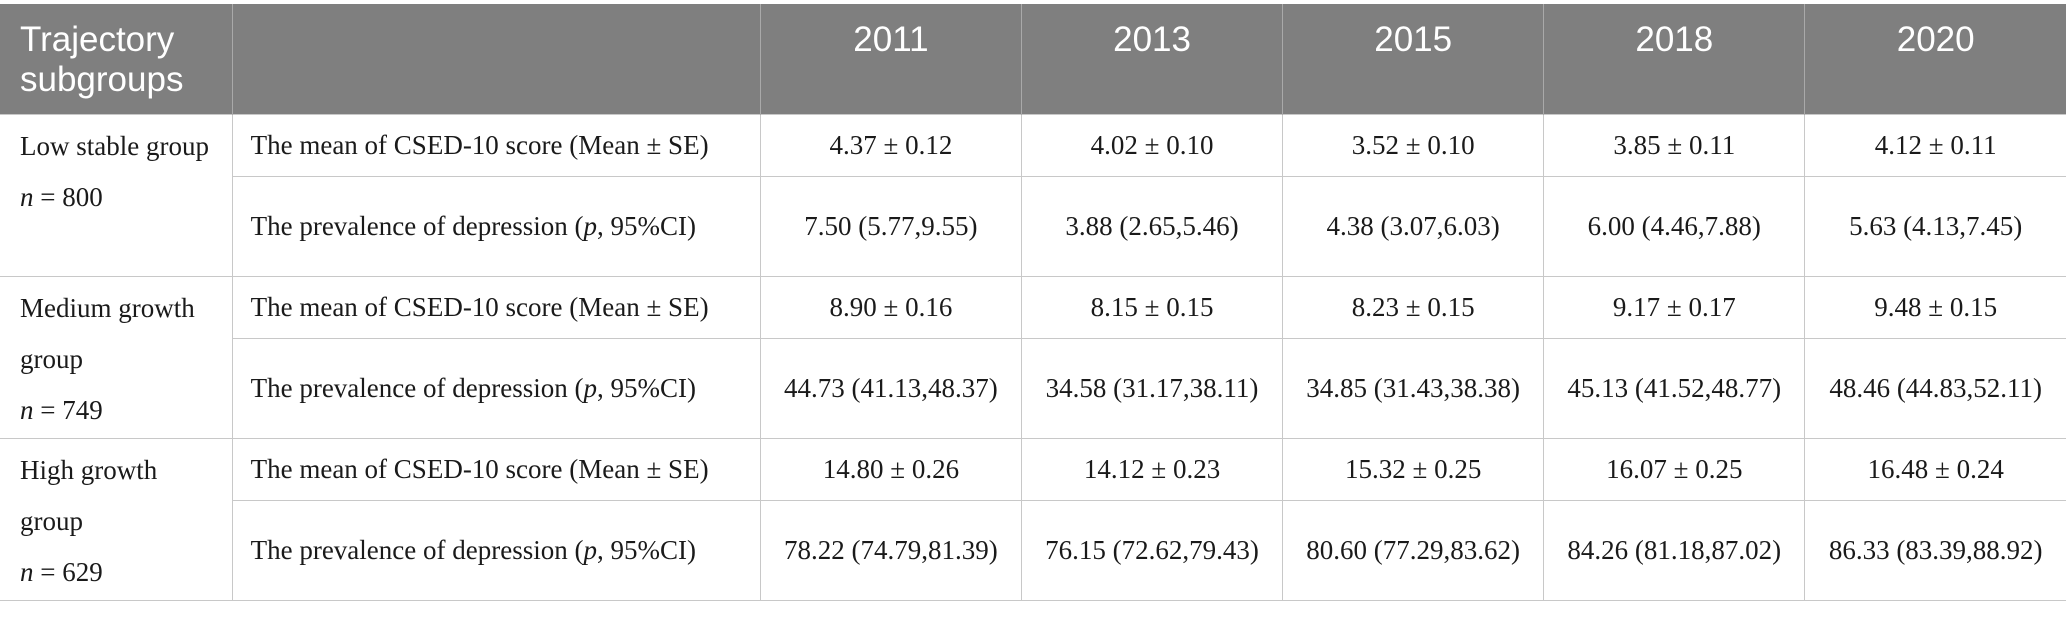 The height and width of the screenshot is (617, 2066). I want to click on table-cell: 8.90 ± 0.16, so click(890, 307).